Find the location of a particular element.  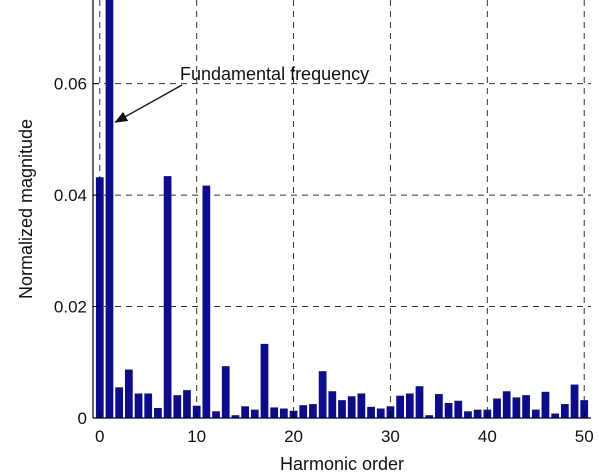

x-tick-label: 30 is located at coordinates (390, 436).